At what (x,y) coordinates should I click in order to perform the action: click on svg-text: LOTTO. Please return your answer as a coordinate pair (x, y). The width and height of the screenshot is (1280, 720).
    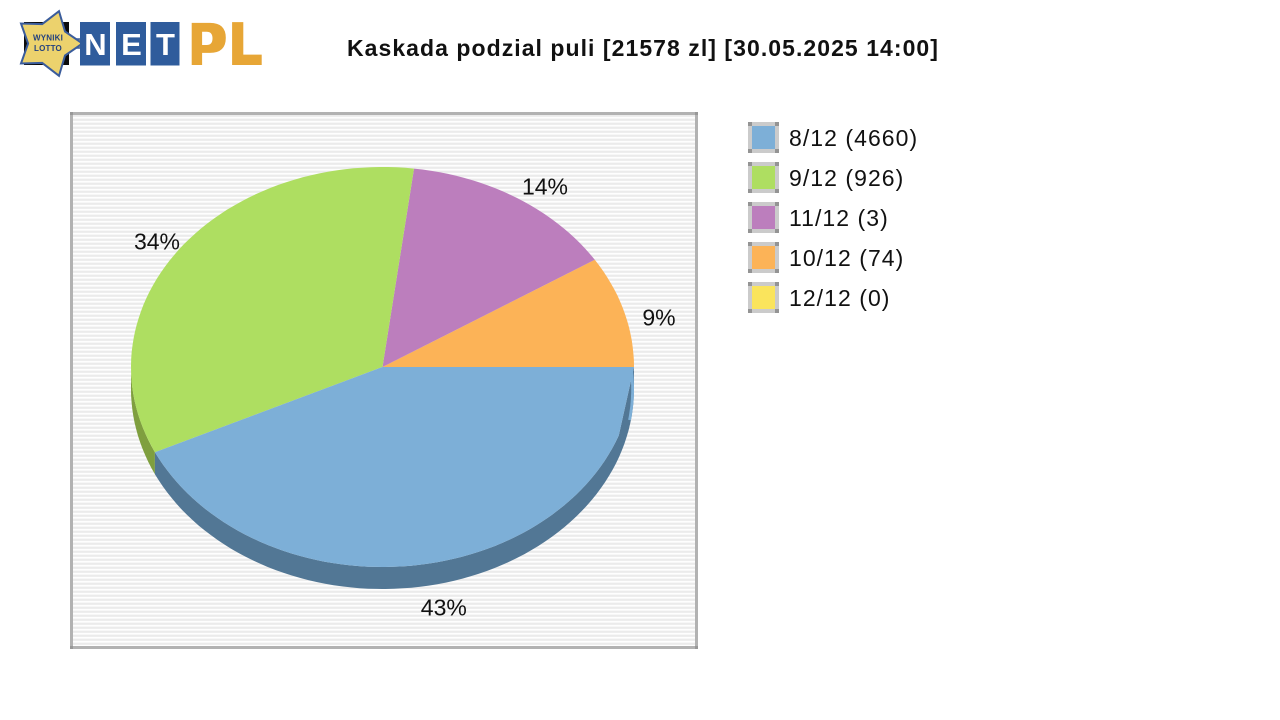
    Looking at the image, I should click on (48, 48).